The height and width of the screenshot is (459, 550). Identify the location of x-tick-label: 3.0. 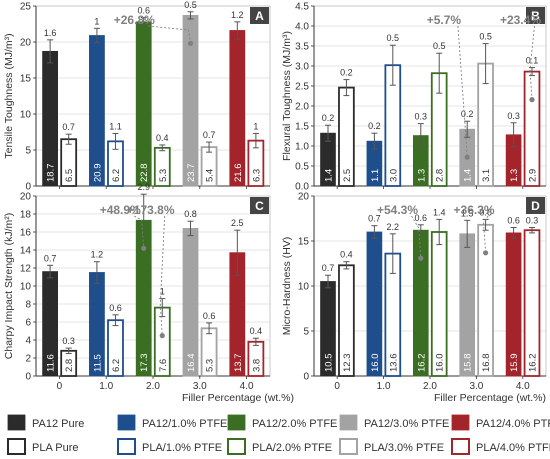
(200, 386).